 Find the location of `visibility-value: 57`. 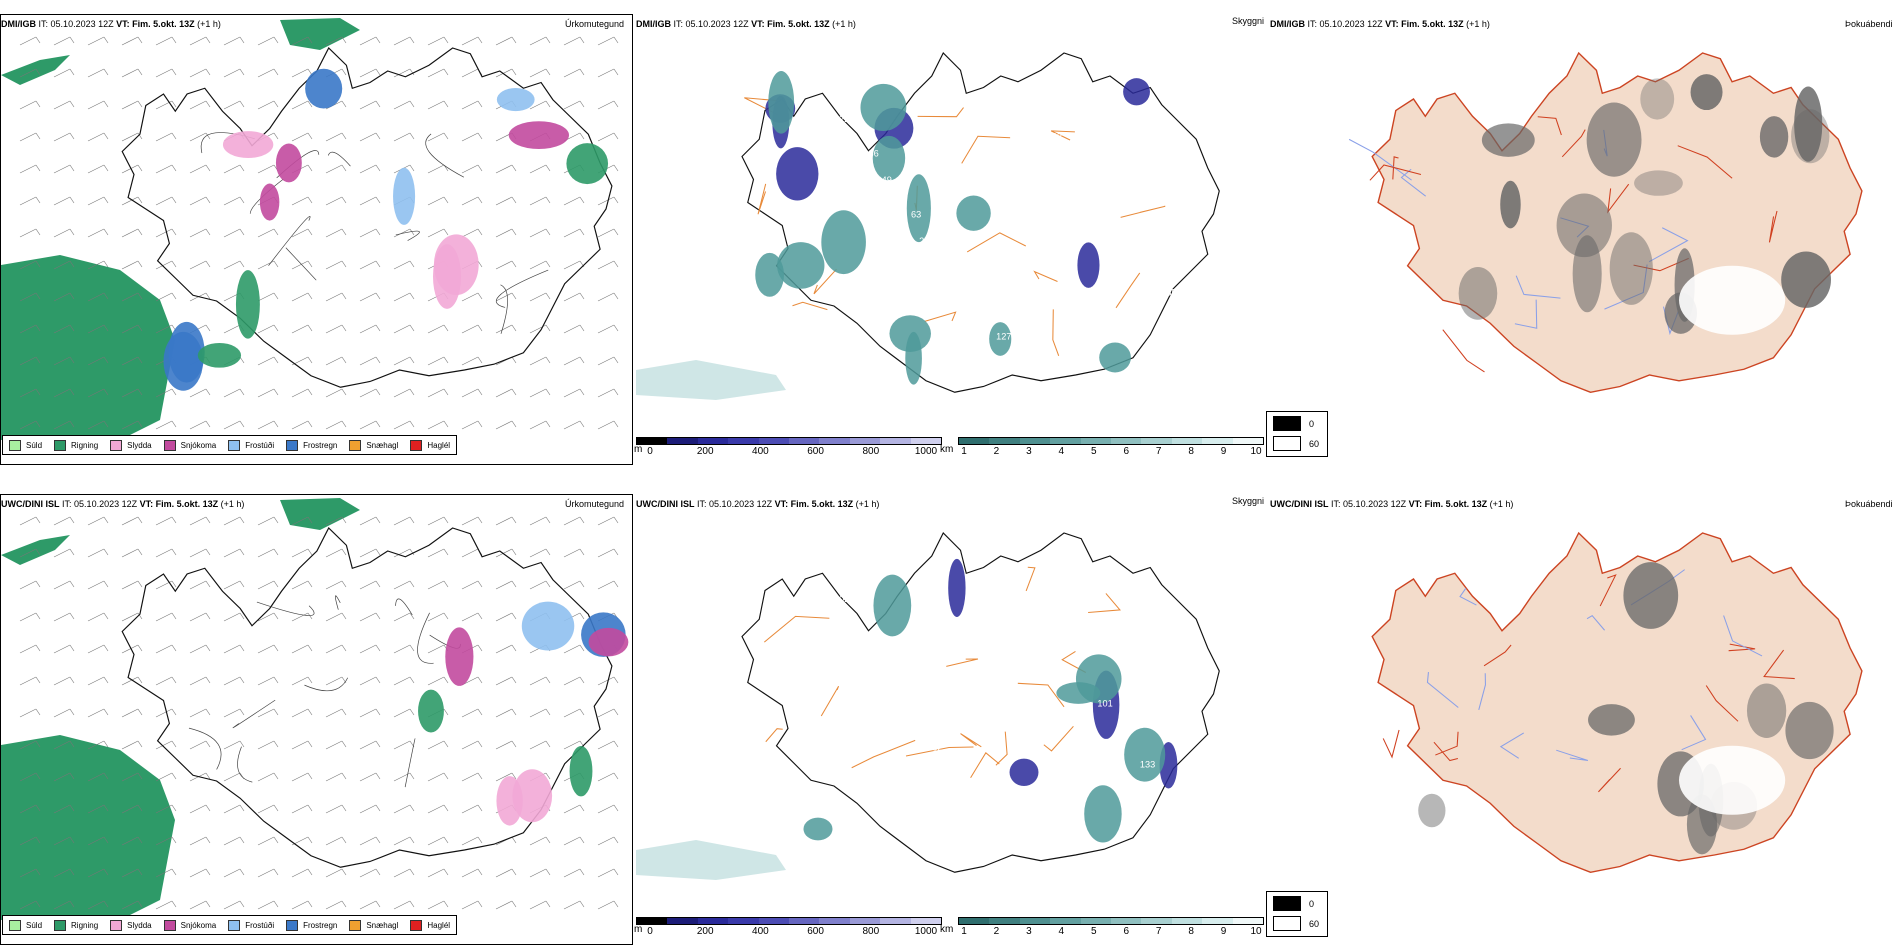

visibility-value: 57 is located at coordinates (805, 565).